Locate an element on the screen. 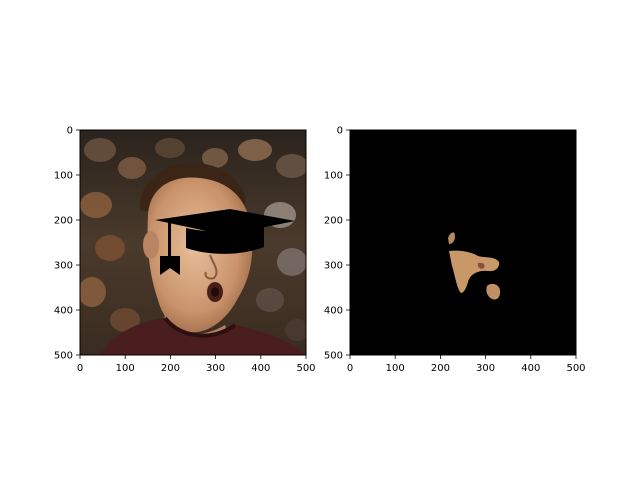 Image resolution: width=640 pixels, height=480 pixels. nose is located at coordinates (211, 267).